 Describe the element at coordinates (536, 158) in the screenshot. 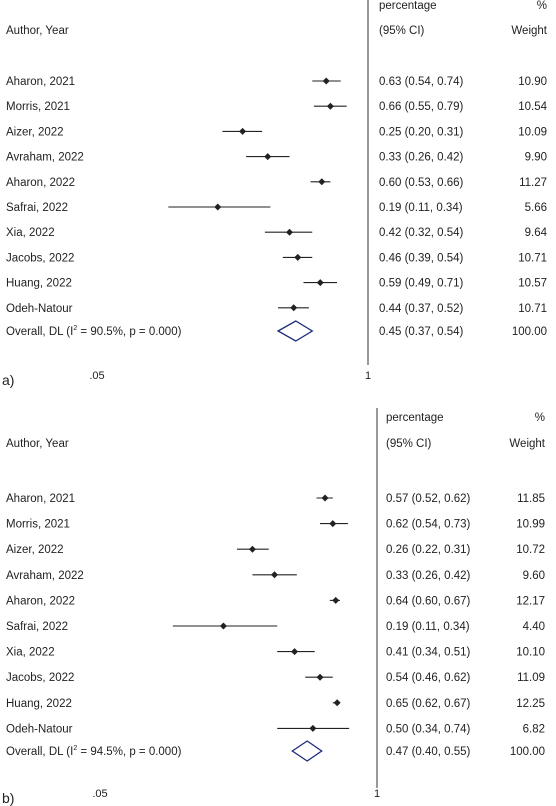

I see `study-weight: 9.90` at that location.